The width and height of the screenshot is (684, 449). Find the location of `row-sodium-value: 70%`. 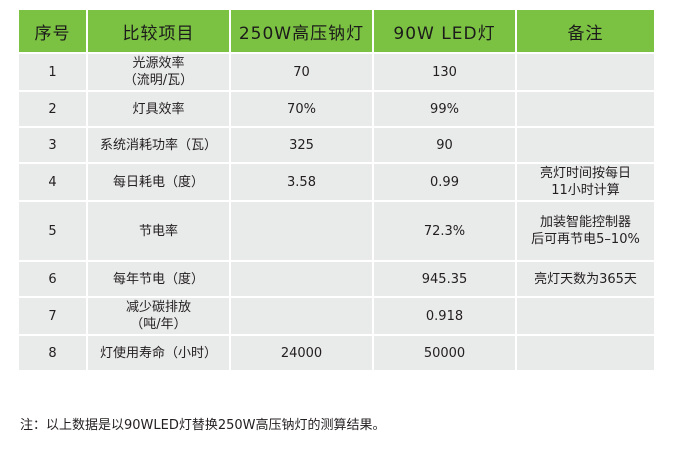

row-sodium-value: 70% is located at coordinates (301, 109).